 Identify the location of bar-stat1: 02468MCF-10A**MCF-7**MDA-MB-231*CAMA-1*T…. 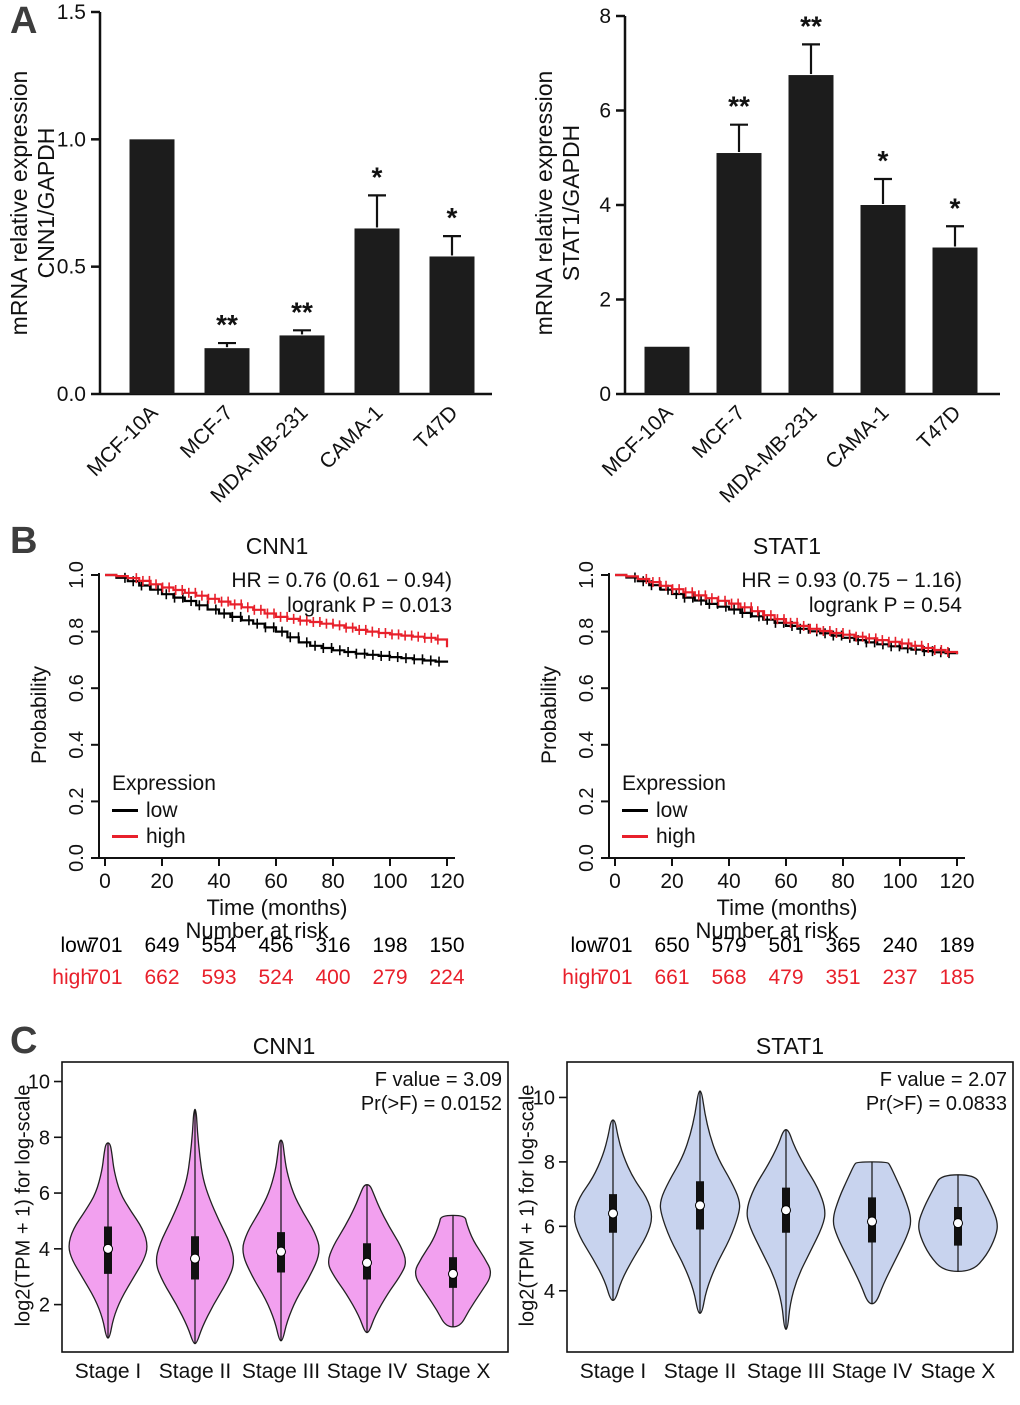
(799, 256).